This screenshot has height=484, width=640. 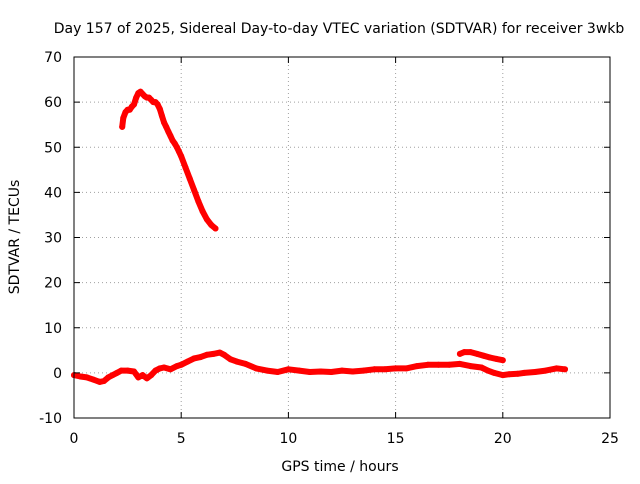 I want to click on y-tick-label: -10, so click(x=50, y=419).